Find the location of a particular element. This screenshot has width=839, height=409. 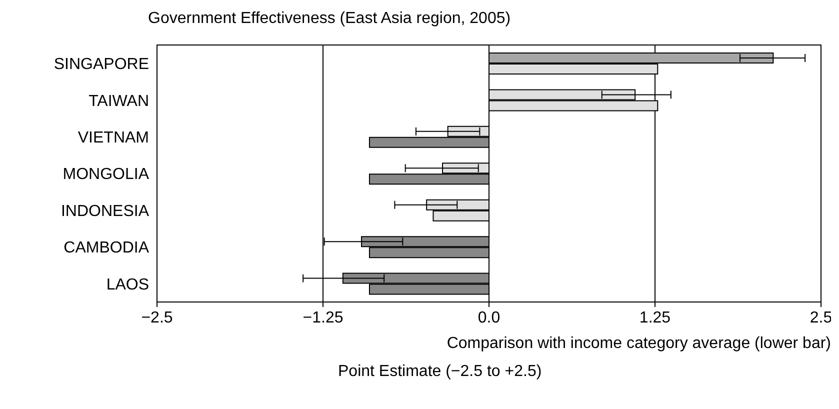

y-tick-label: MONGOLIA is located at coordinates (106, 175).